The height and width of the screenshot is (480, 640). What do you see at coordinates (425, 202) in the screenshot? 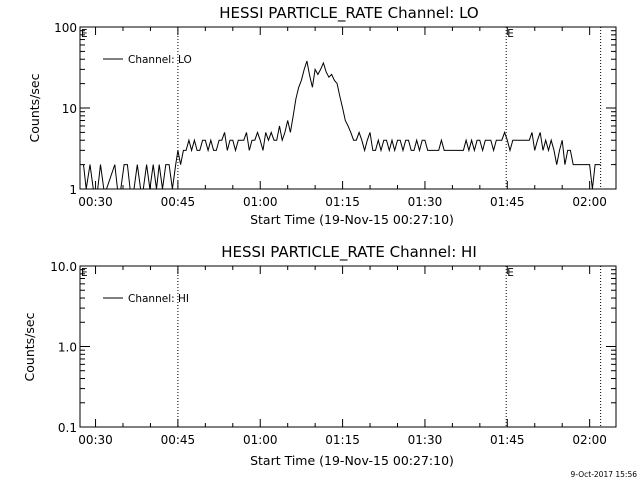
I see `lo-x-tick-label: 01:30` at bounding box center [425, 202].